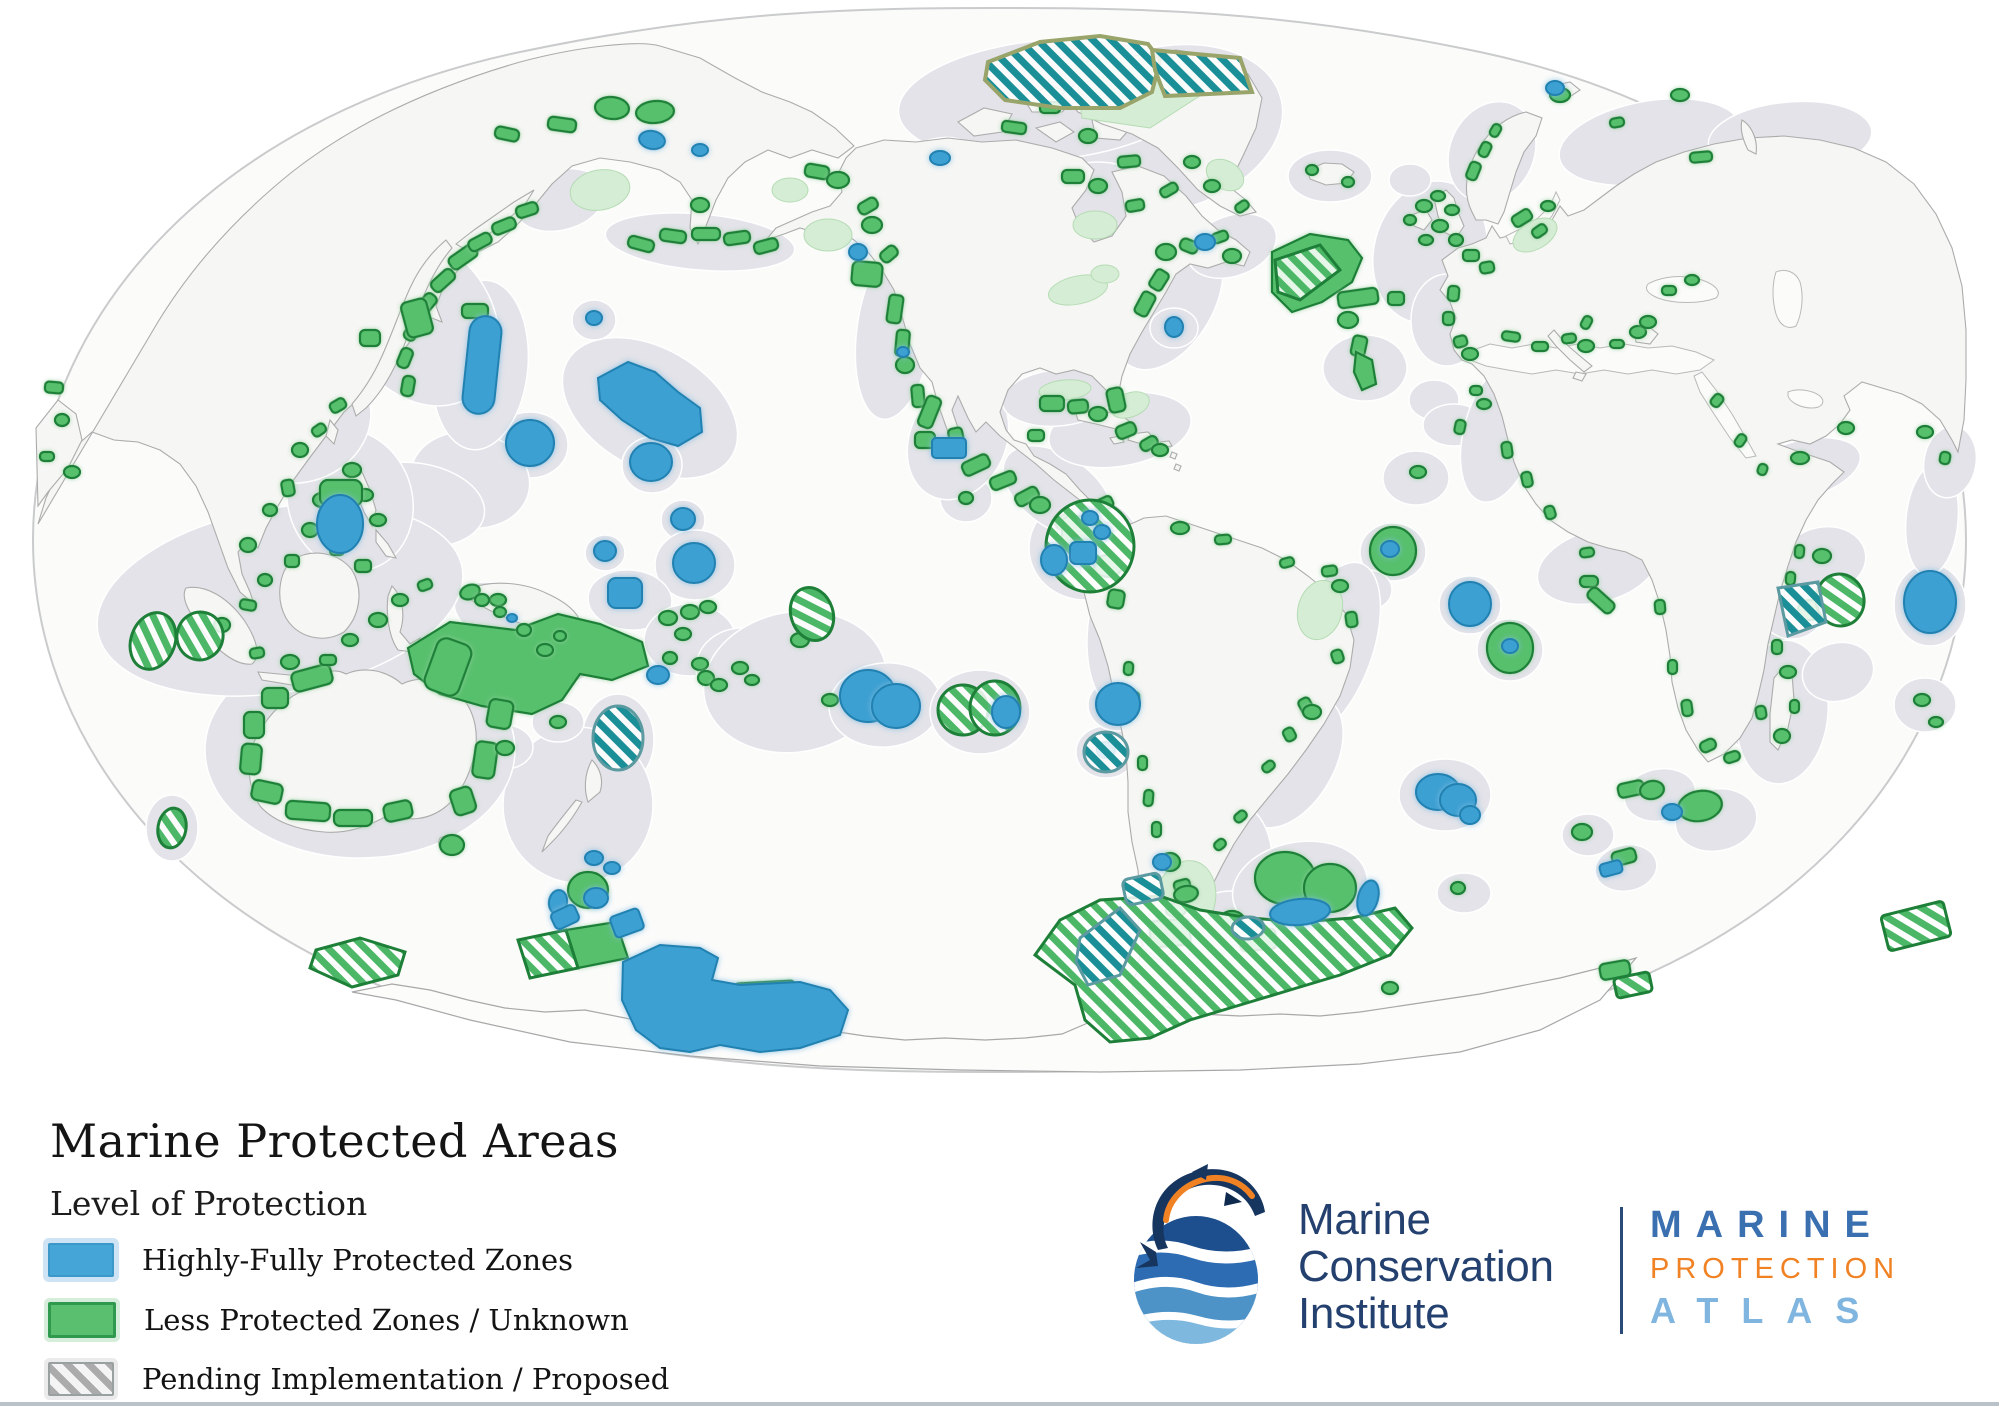 This screenshot has height=1406, width=1999. I want to click on legend-swatch-less-protected, so click(82, 1320).